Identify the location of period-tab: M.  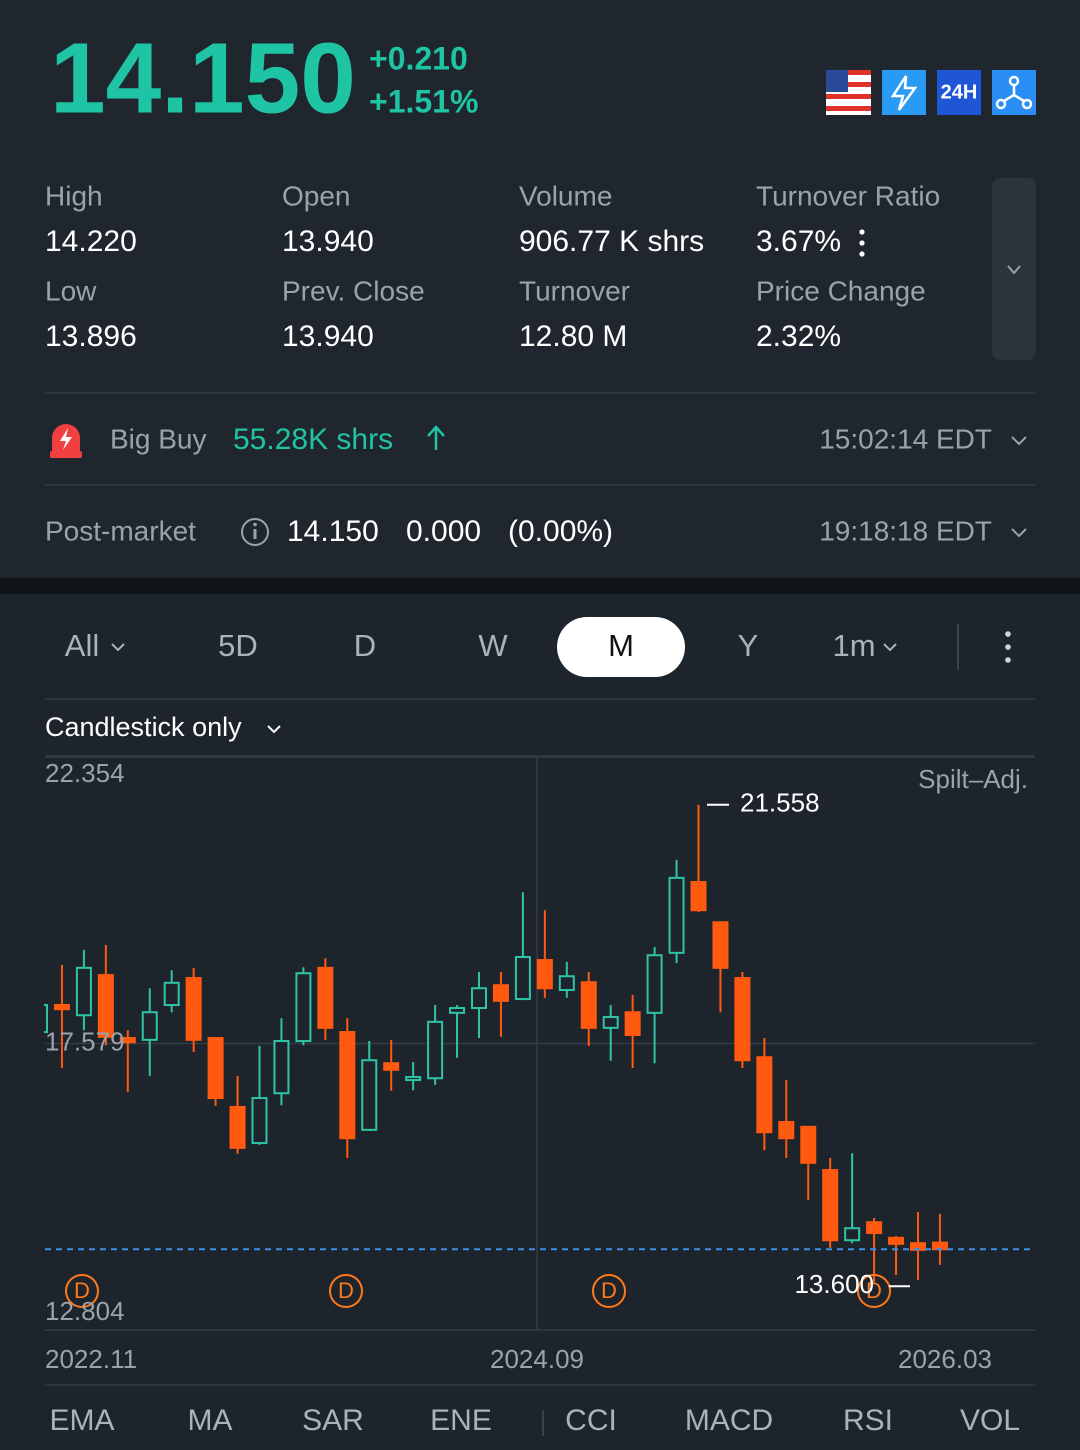
(621, 645).